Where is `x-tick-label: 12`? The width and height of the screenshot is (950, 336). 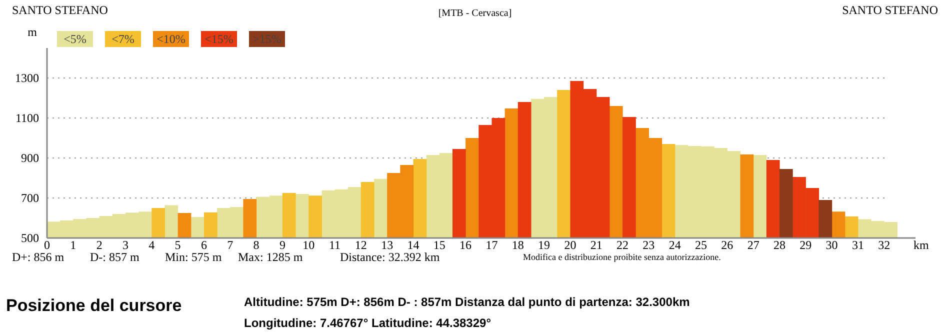 x-tick-label: 12 is located at coordinates (360, 245).